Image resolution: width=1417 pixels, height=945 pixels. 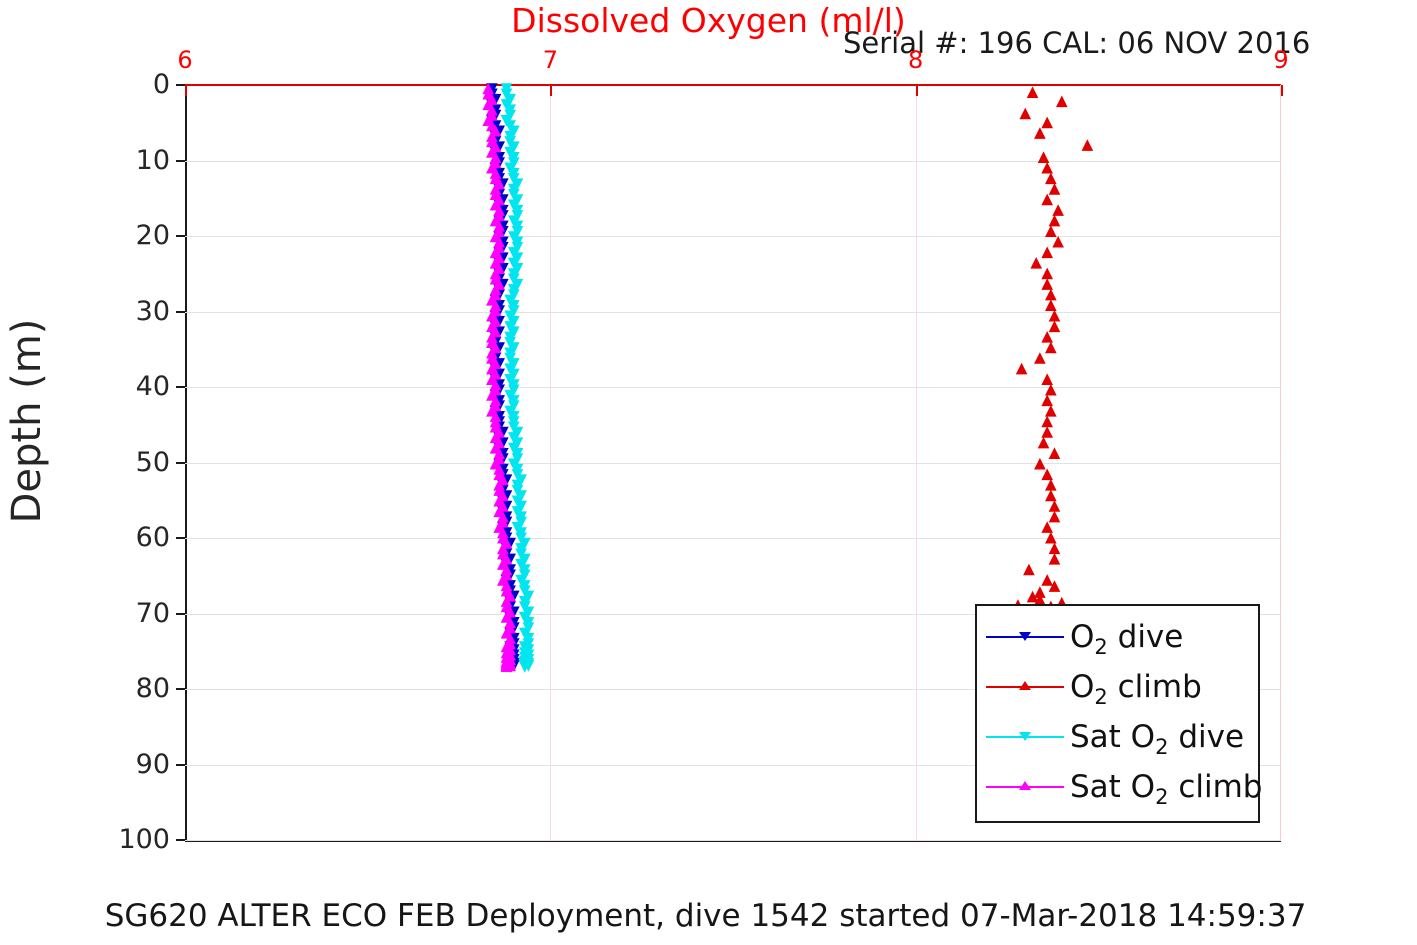 I want to click on series-o2-dive, so click(x=503, y=378).